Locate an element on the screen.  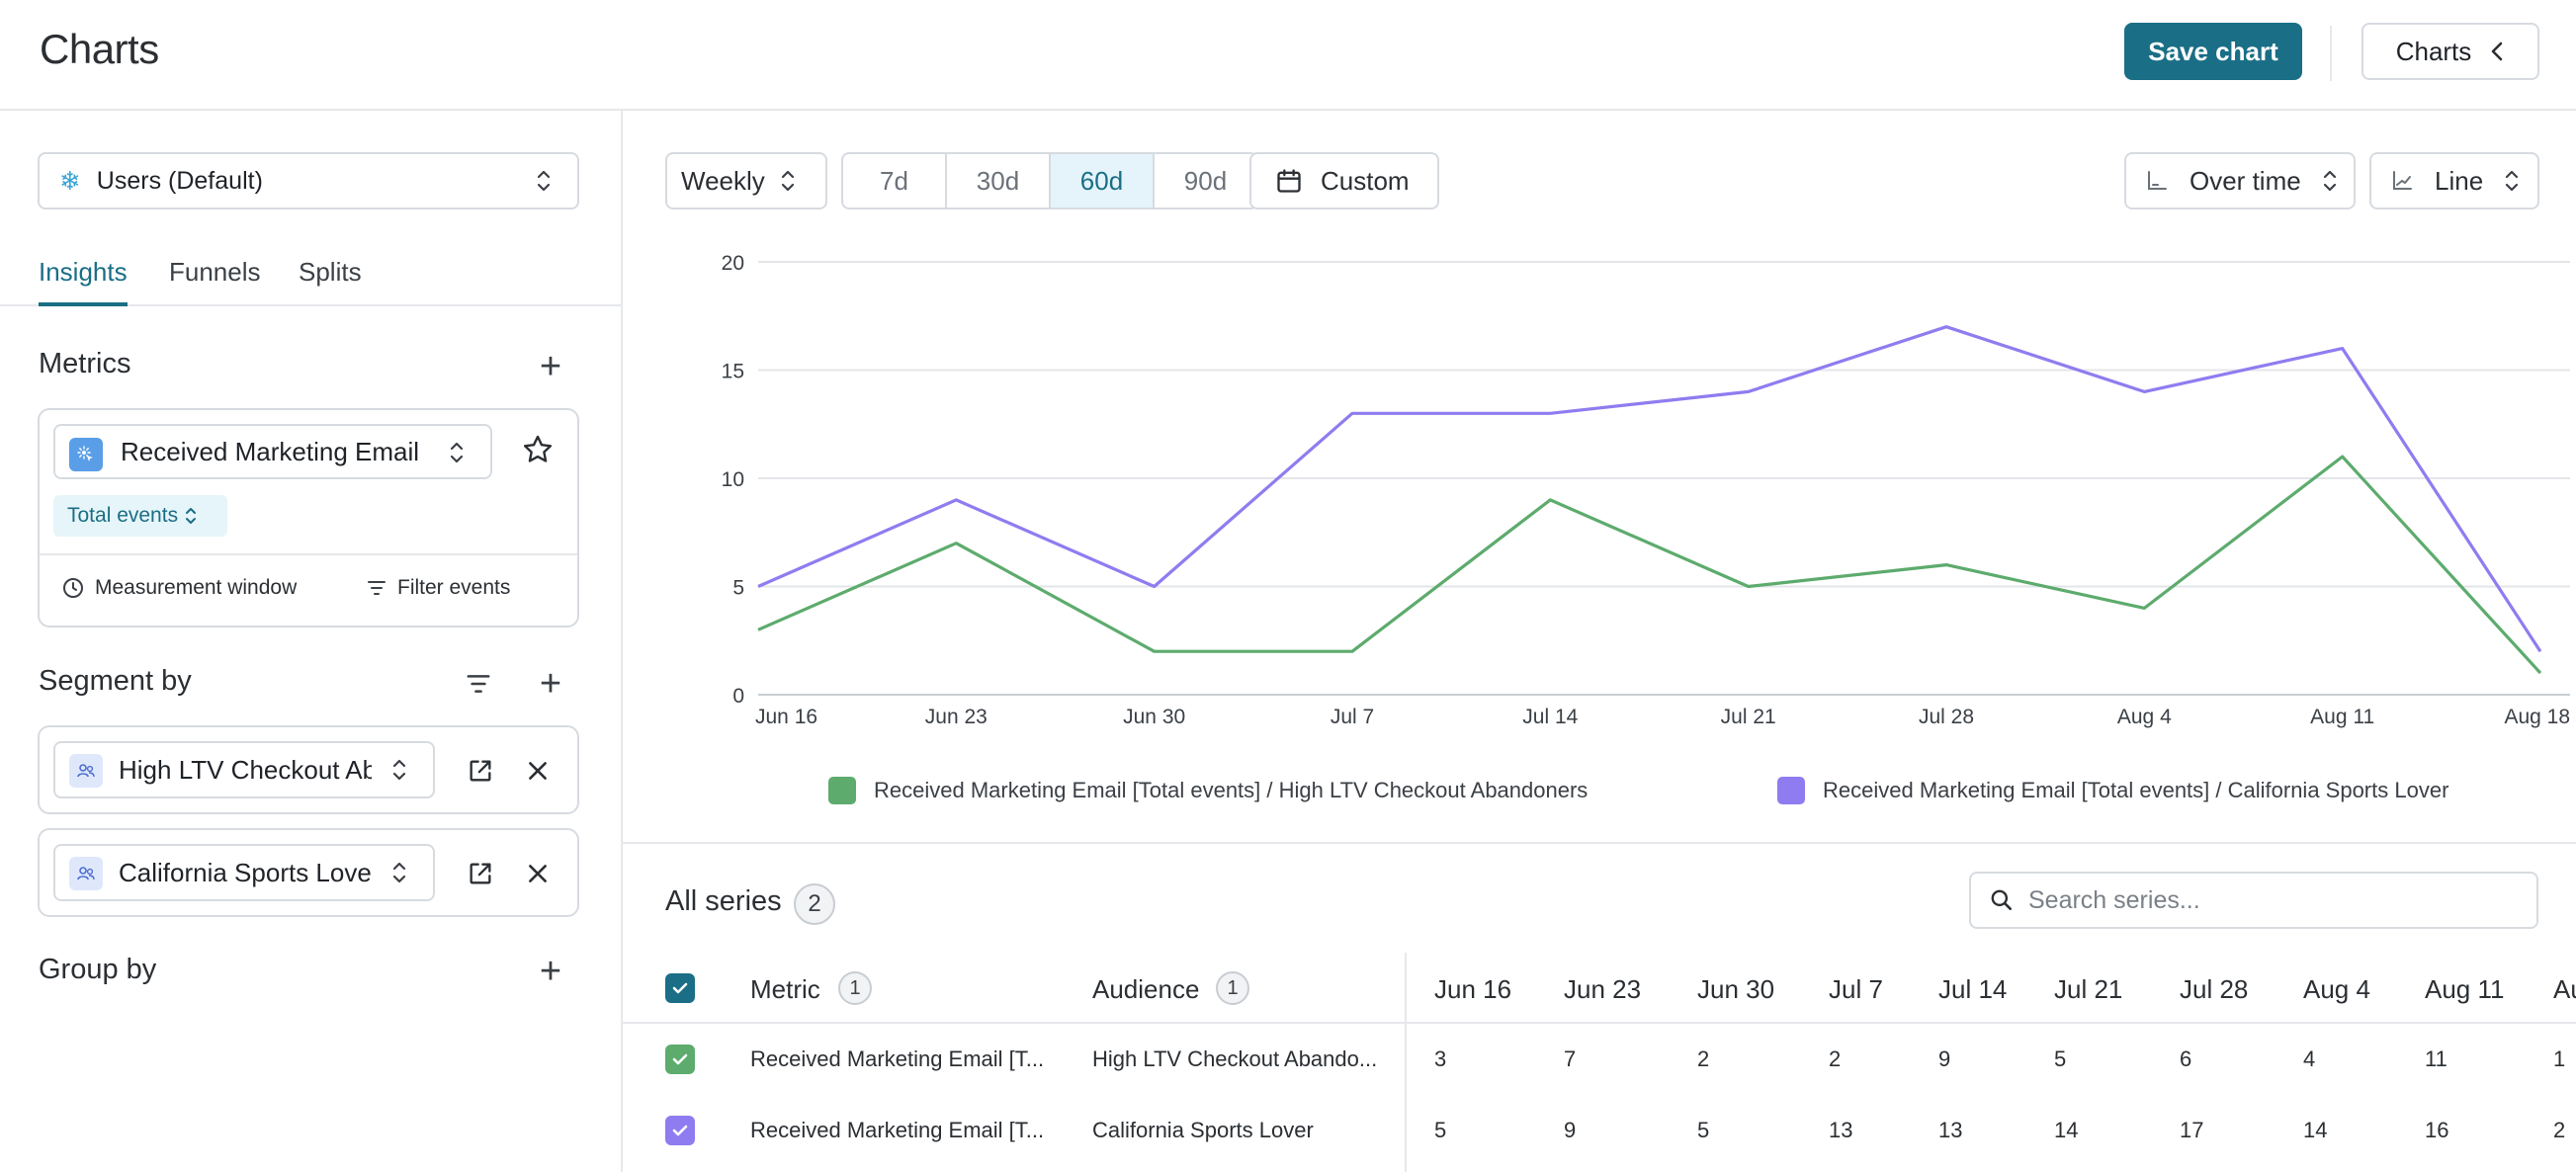
measurement-window-button: Measurement window is located at coordinates (179, 588).